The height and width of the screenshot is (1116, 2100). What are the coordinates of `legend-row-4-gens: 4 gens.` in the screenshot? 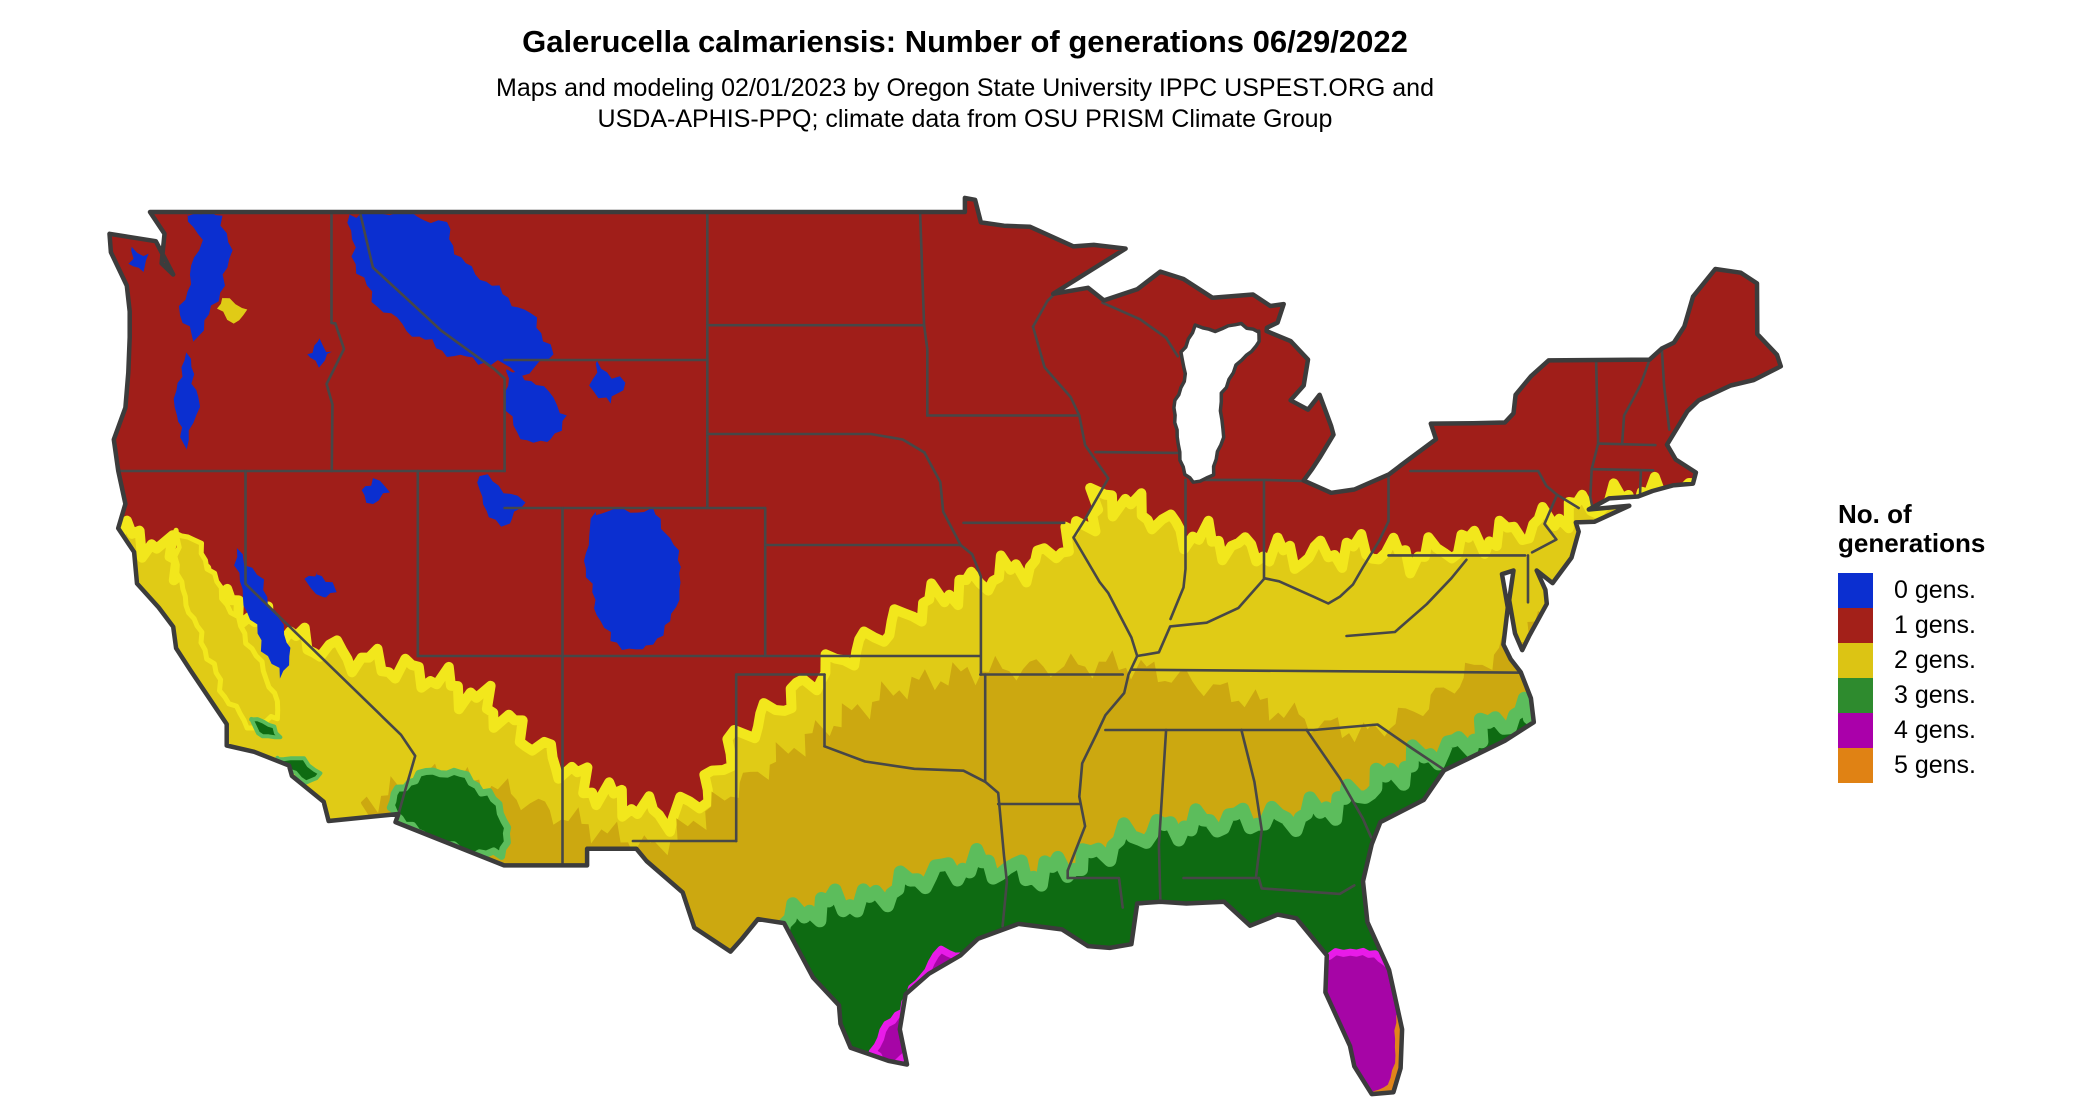 It's located at (1968, 730).